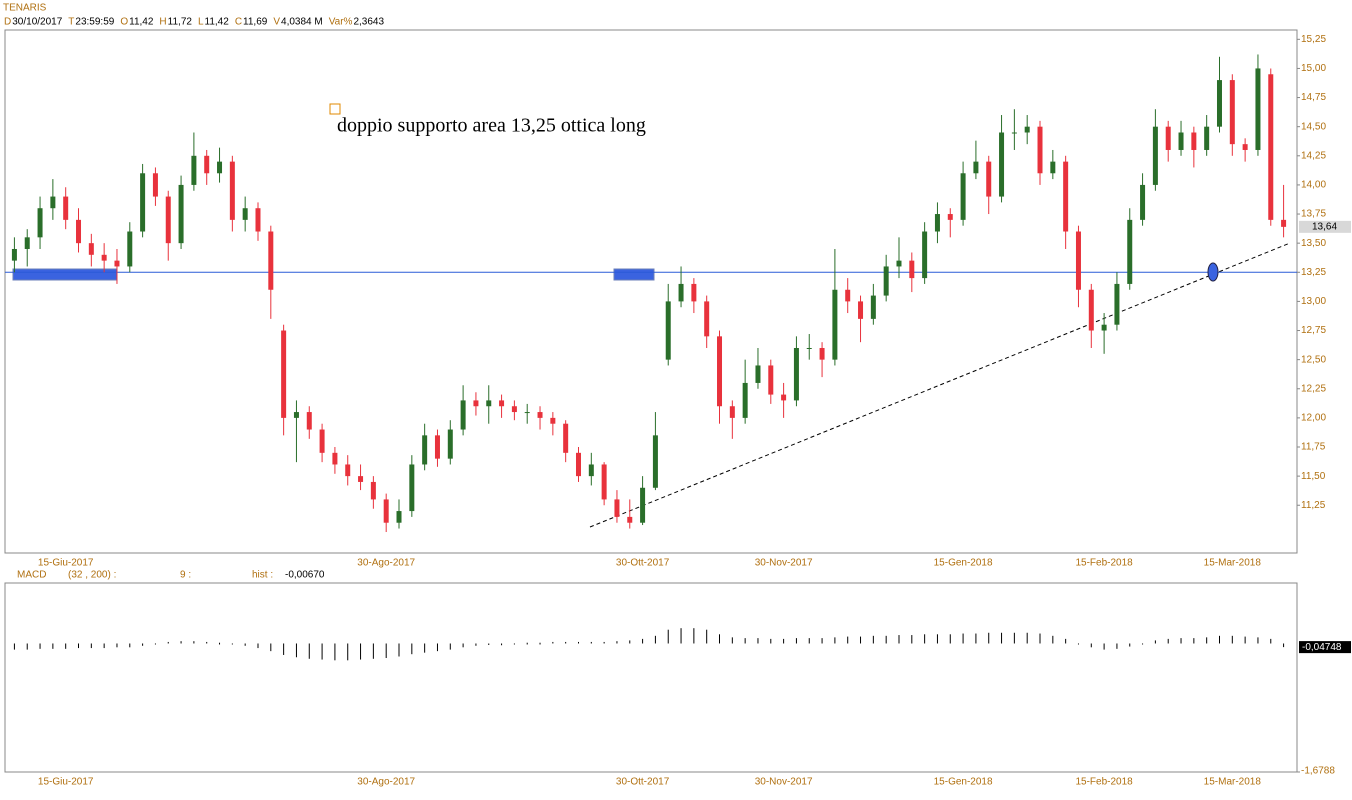 The width and height of the screenshot is (1352, 800). Describe the element at coordinates (1313, 447) in the screenshot. I see `y-tick-label: 11,75` at that location.